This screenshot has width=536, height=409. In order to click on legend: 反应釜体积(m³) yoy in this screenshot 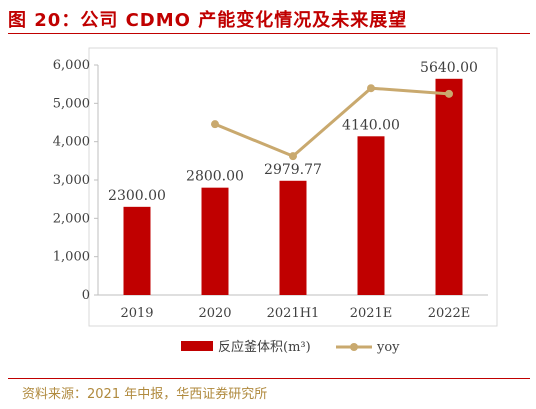, I will do `click(290, 347)`.